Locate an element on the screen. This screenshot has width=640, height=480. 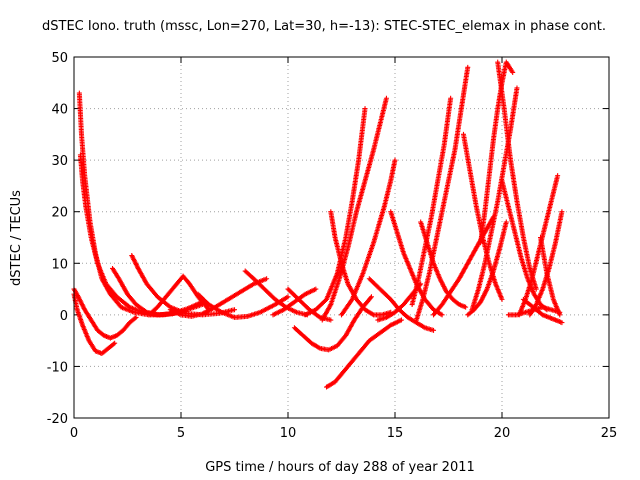
x-tick-label: 25 is located at coordinates (609, 433).